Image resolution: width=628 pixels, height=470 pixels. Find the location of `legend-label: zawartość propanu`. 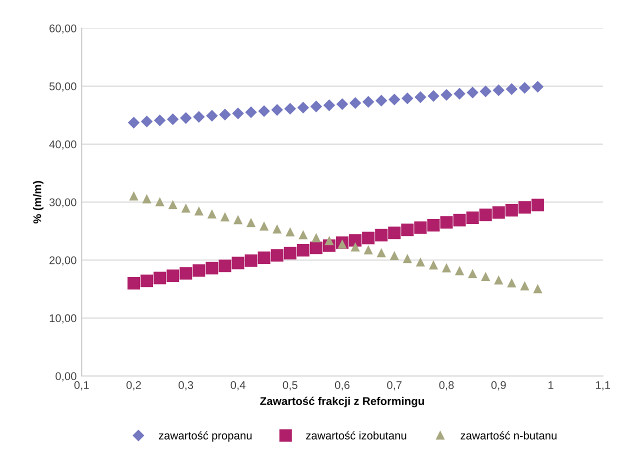

legend-label: zawartość propanu is located at coordinates (205, 436).